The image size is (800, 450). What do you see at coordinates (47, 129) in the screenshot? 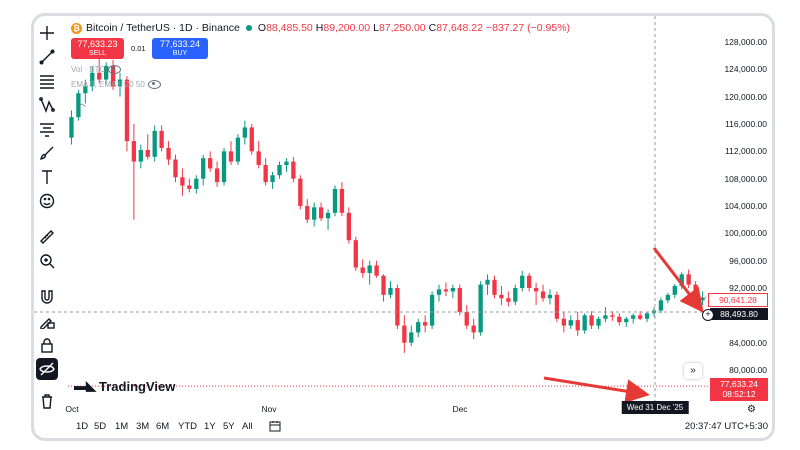
I see `forecast-icon` at bounding box center [47, 129].